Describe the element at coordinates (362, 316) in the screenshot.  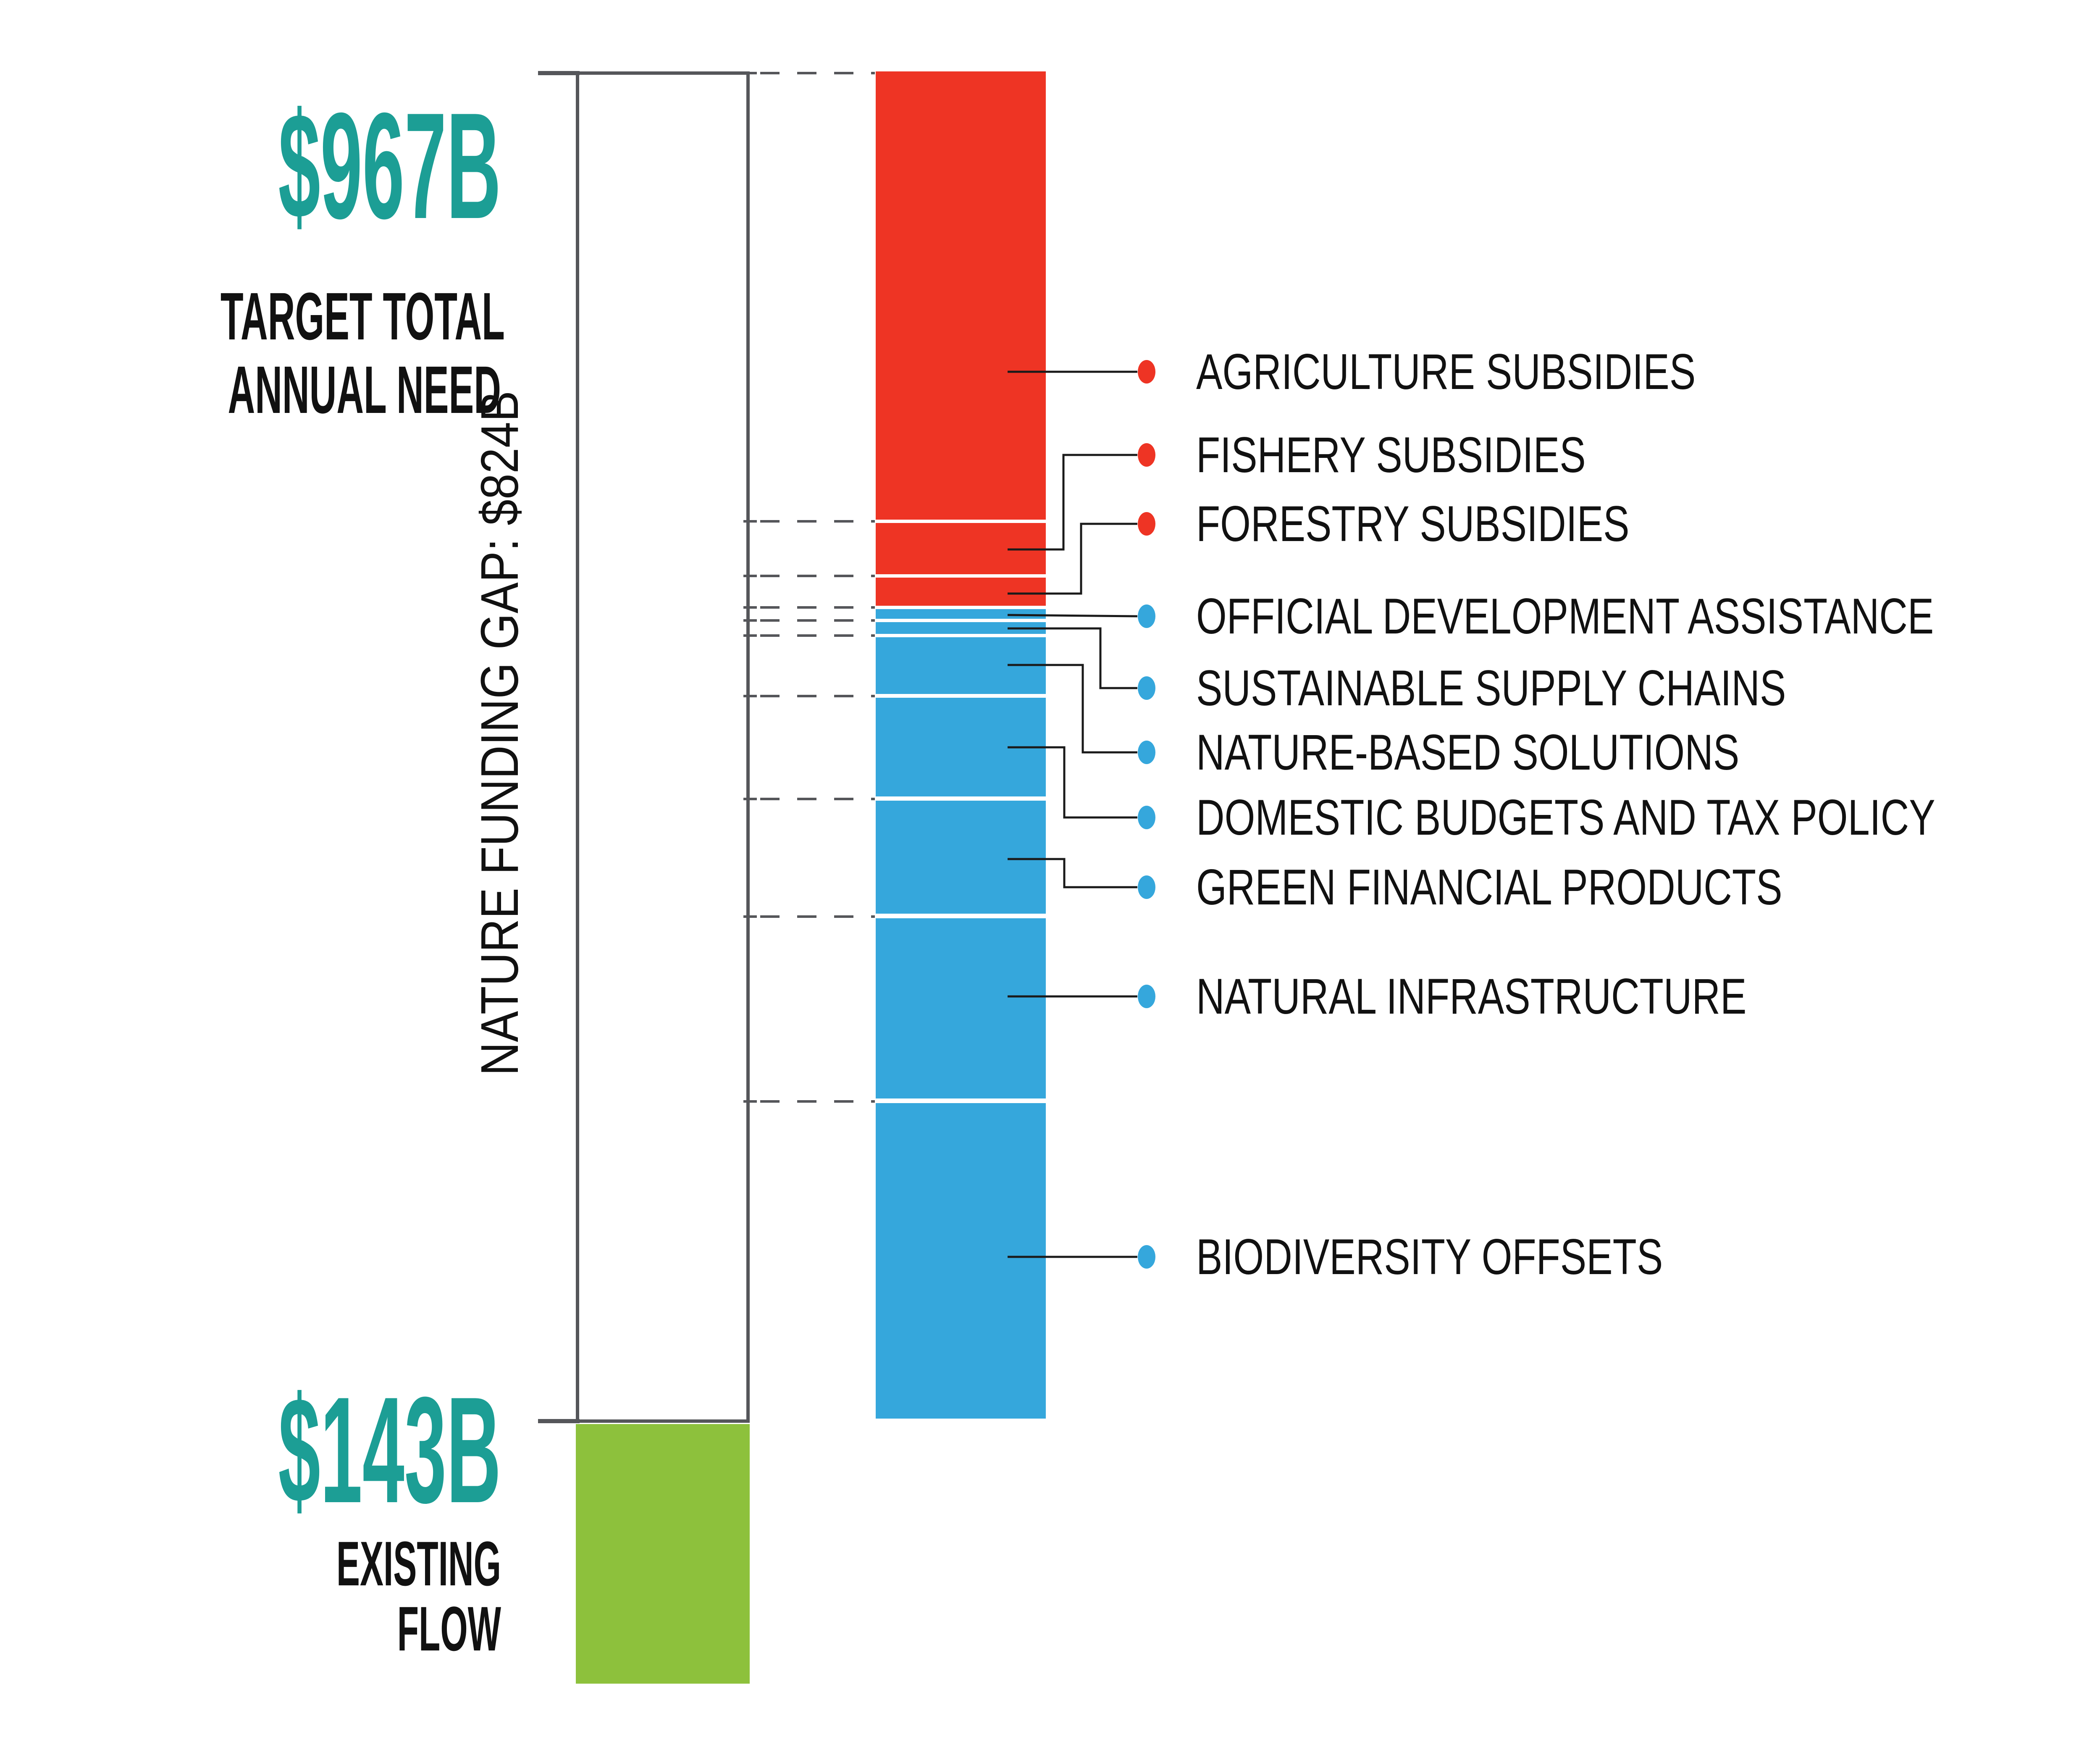
I see `target-caption-line1: TARGET TOTAL` at that location.